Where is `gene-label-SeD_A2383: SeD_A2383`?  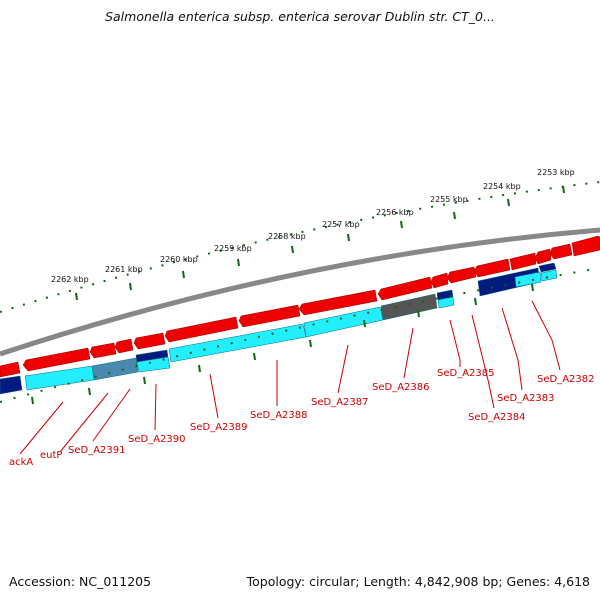
gene-label-SeD_A2383: SeD_A2383 is located at coordinates (526, 398).